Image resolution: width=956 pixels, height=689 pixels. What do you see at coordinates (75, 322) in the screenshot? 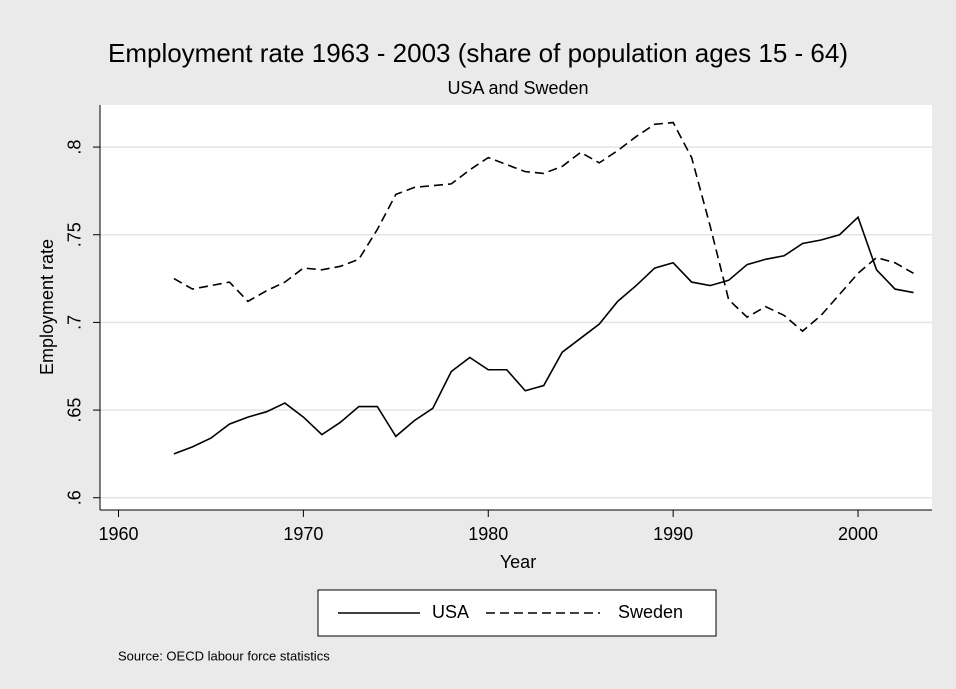
I see `y-tick-label: .7` at bounding box center [75, 322].